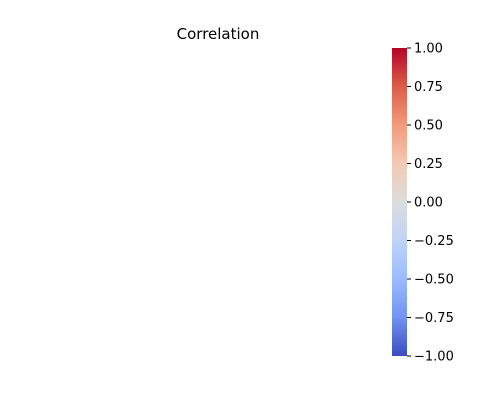 This screenshot has height=400, width=500. Describe the element at coordinates (428, 87) in the screenshot. I see `colorbar-tick-label: 0.75` at that location.